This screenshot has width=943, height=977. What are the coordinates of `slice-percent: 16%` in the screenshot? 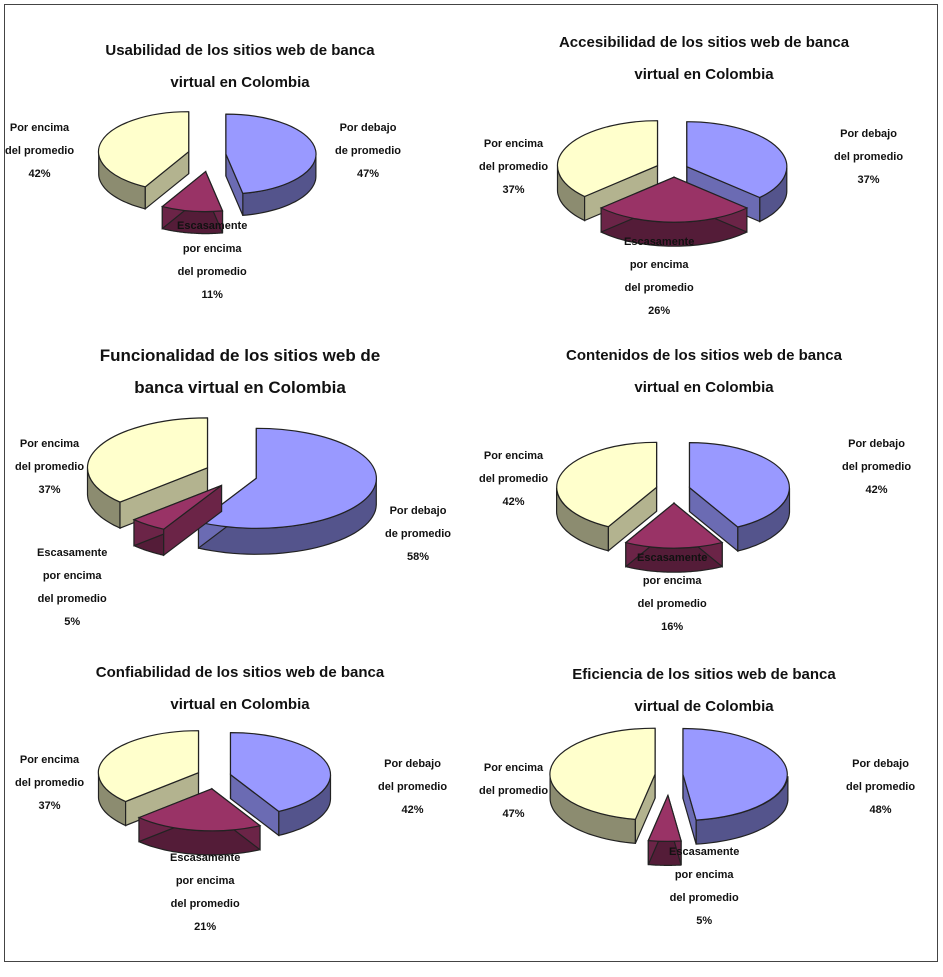 It's located at (672, 627).